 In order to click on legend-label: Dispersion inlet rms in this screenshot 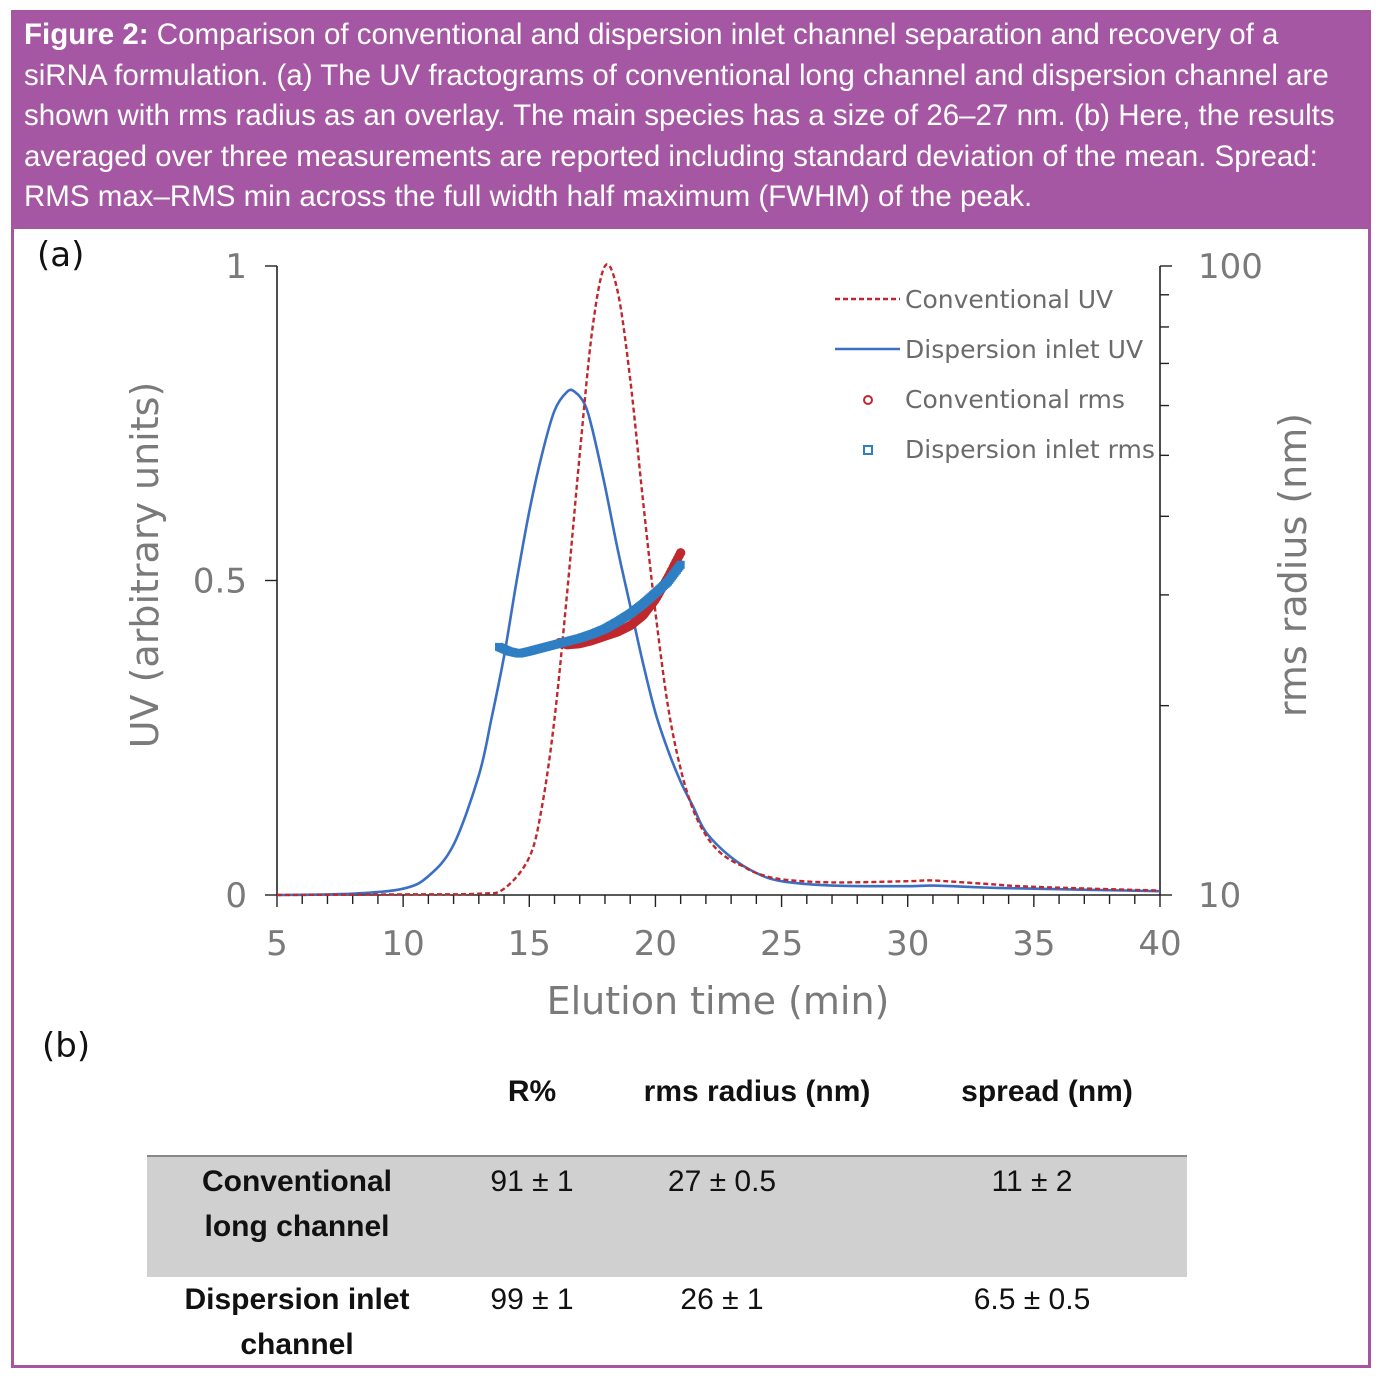, I will do `click(1030, 449)`.